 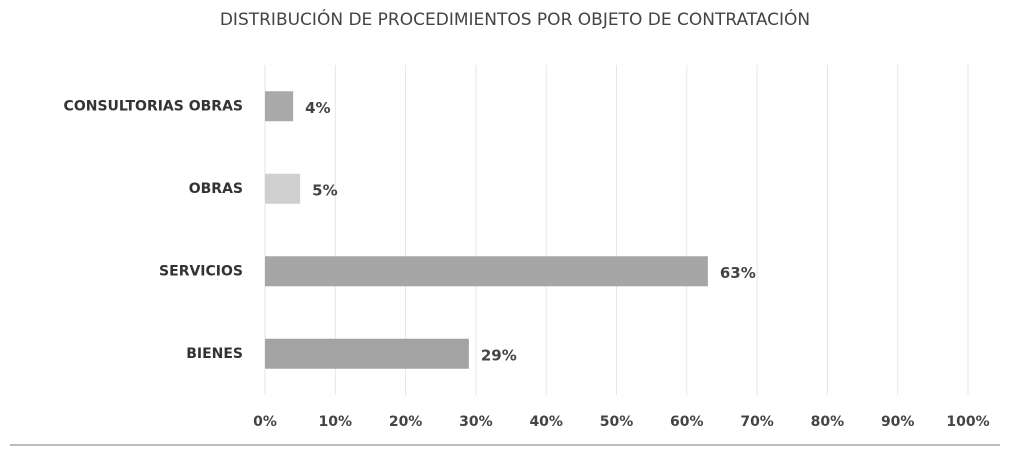 I want to click on x-tick-label: 90%, so click(x=898, y=422).